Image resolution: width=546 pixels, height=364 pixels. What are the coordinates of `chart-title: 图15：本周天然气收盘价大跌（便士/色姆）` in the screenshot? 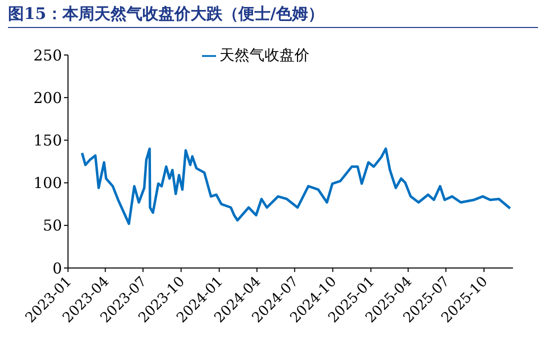 It's located at (273, 16).